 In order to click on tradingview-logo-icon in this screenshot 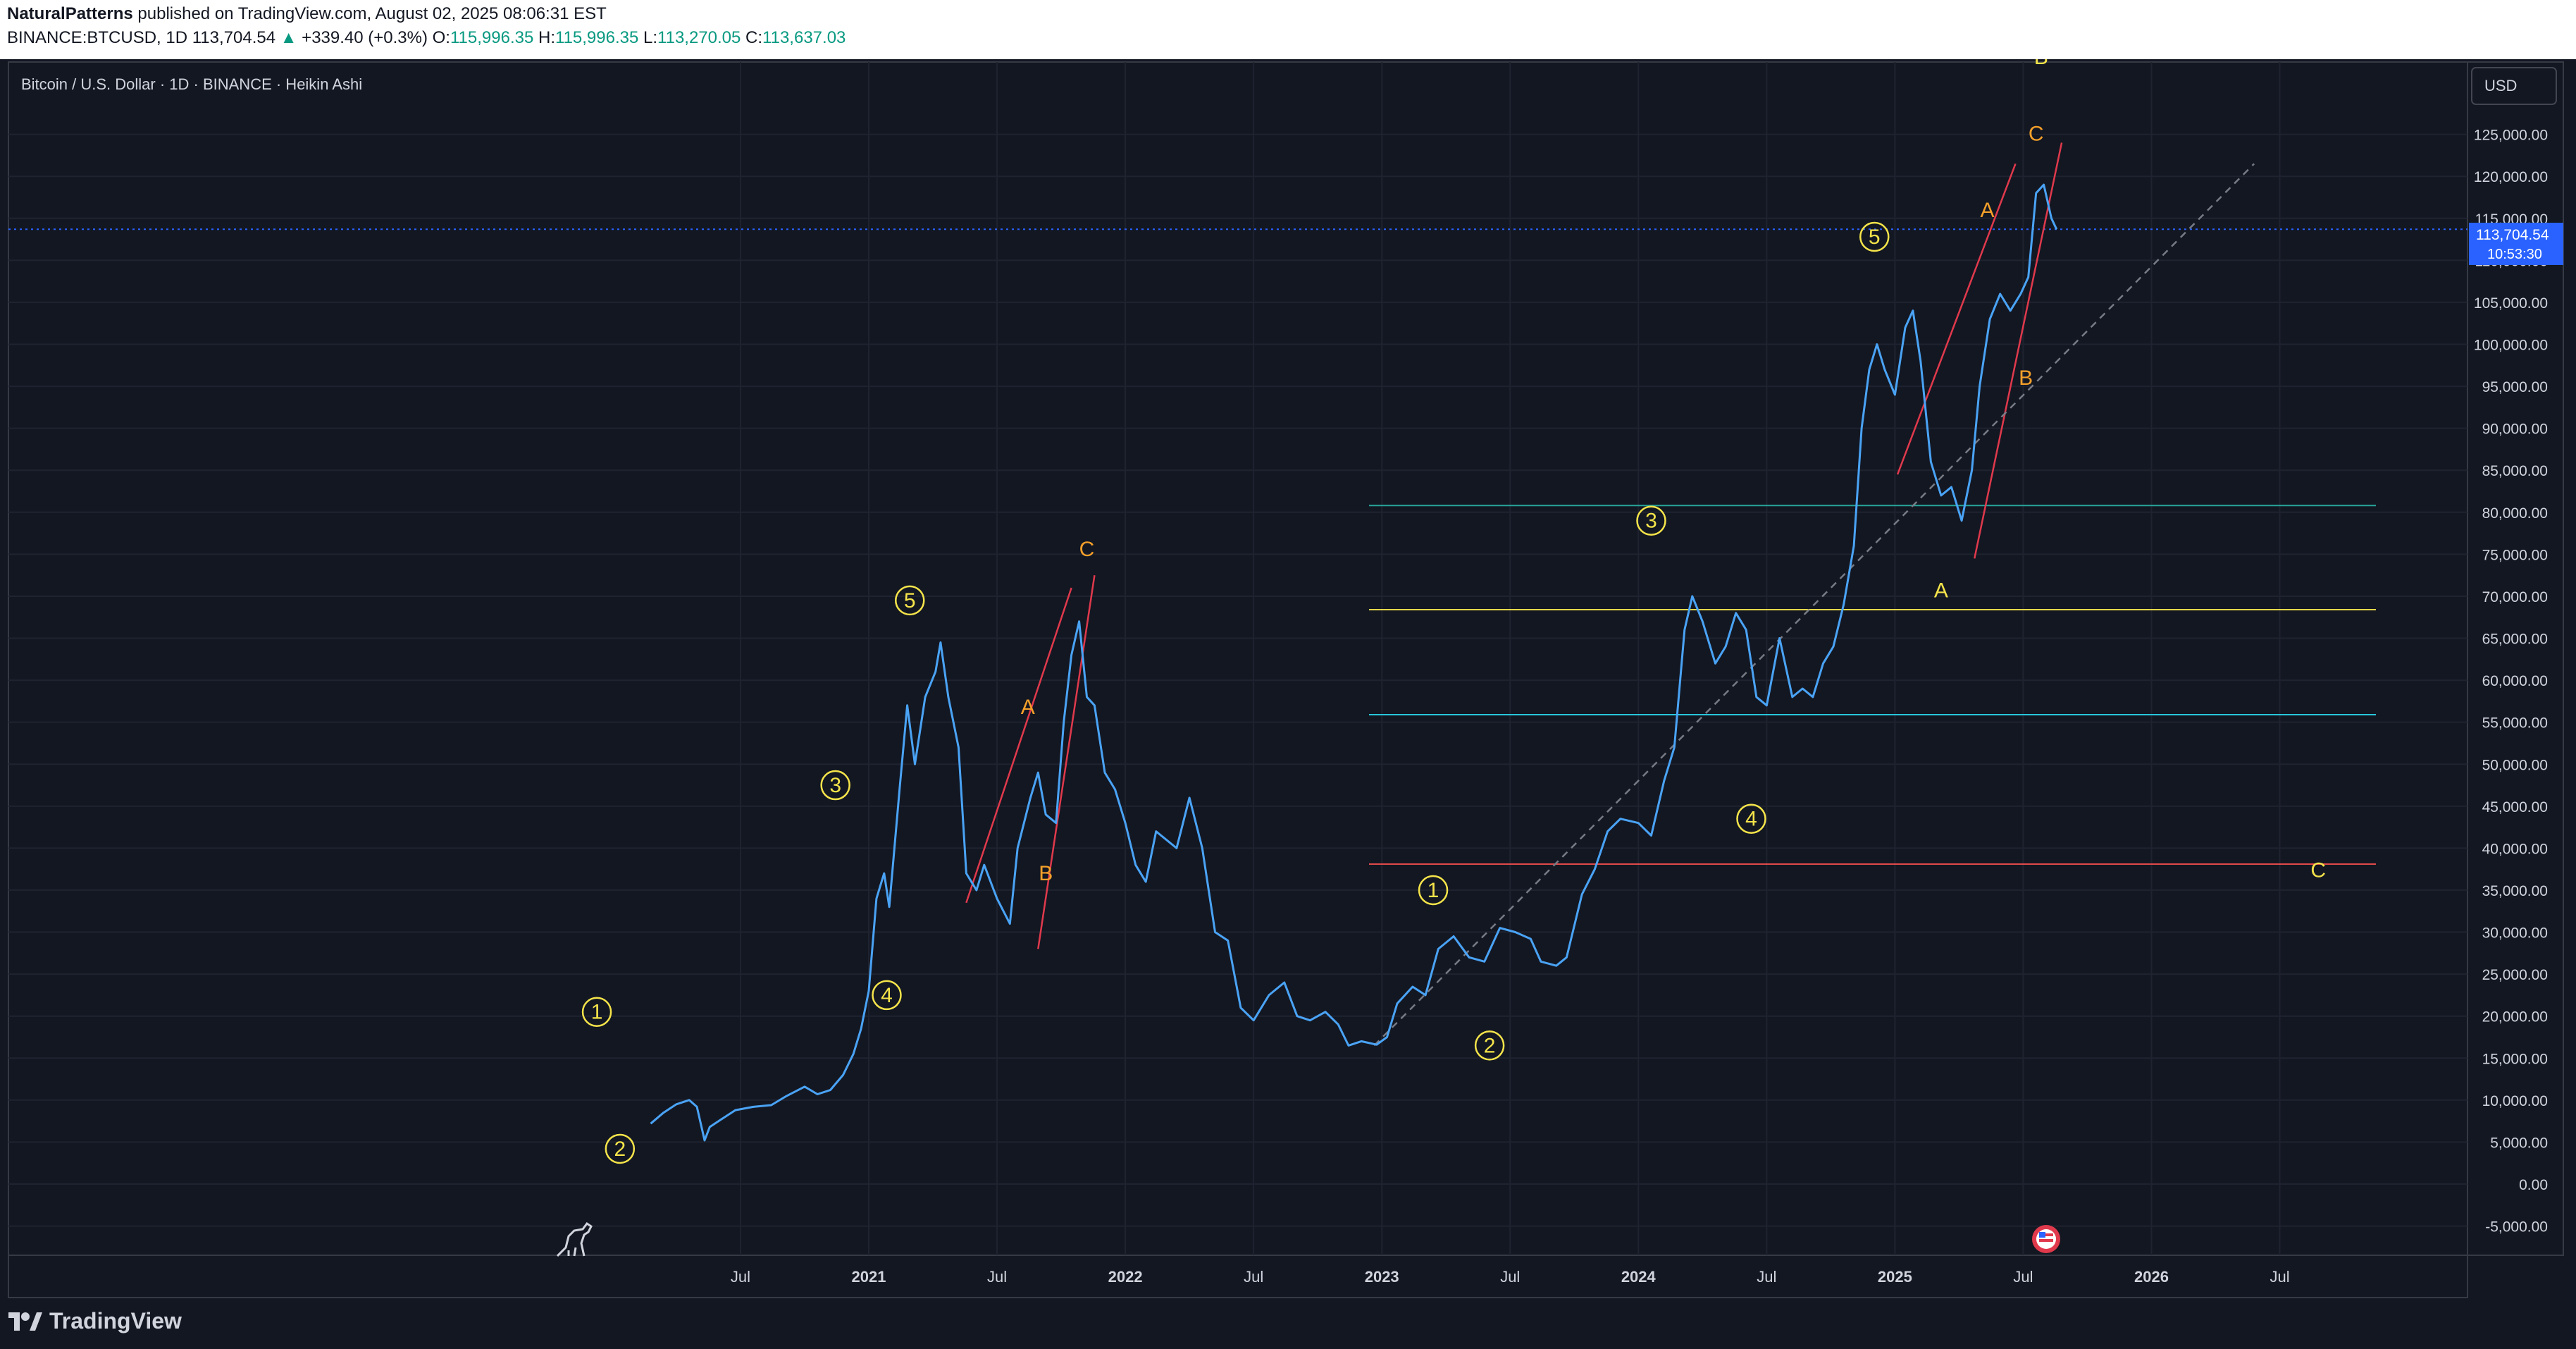, I will do `click(25, 1321)`.